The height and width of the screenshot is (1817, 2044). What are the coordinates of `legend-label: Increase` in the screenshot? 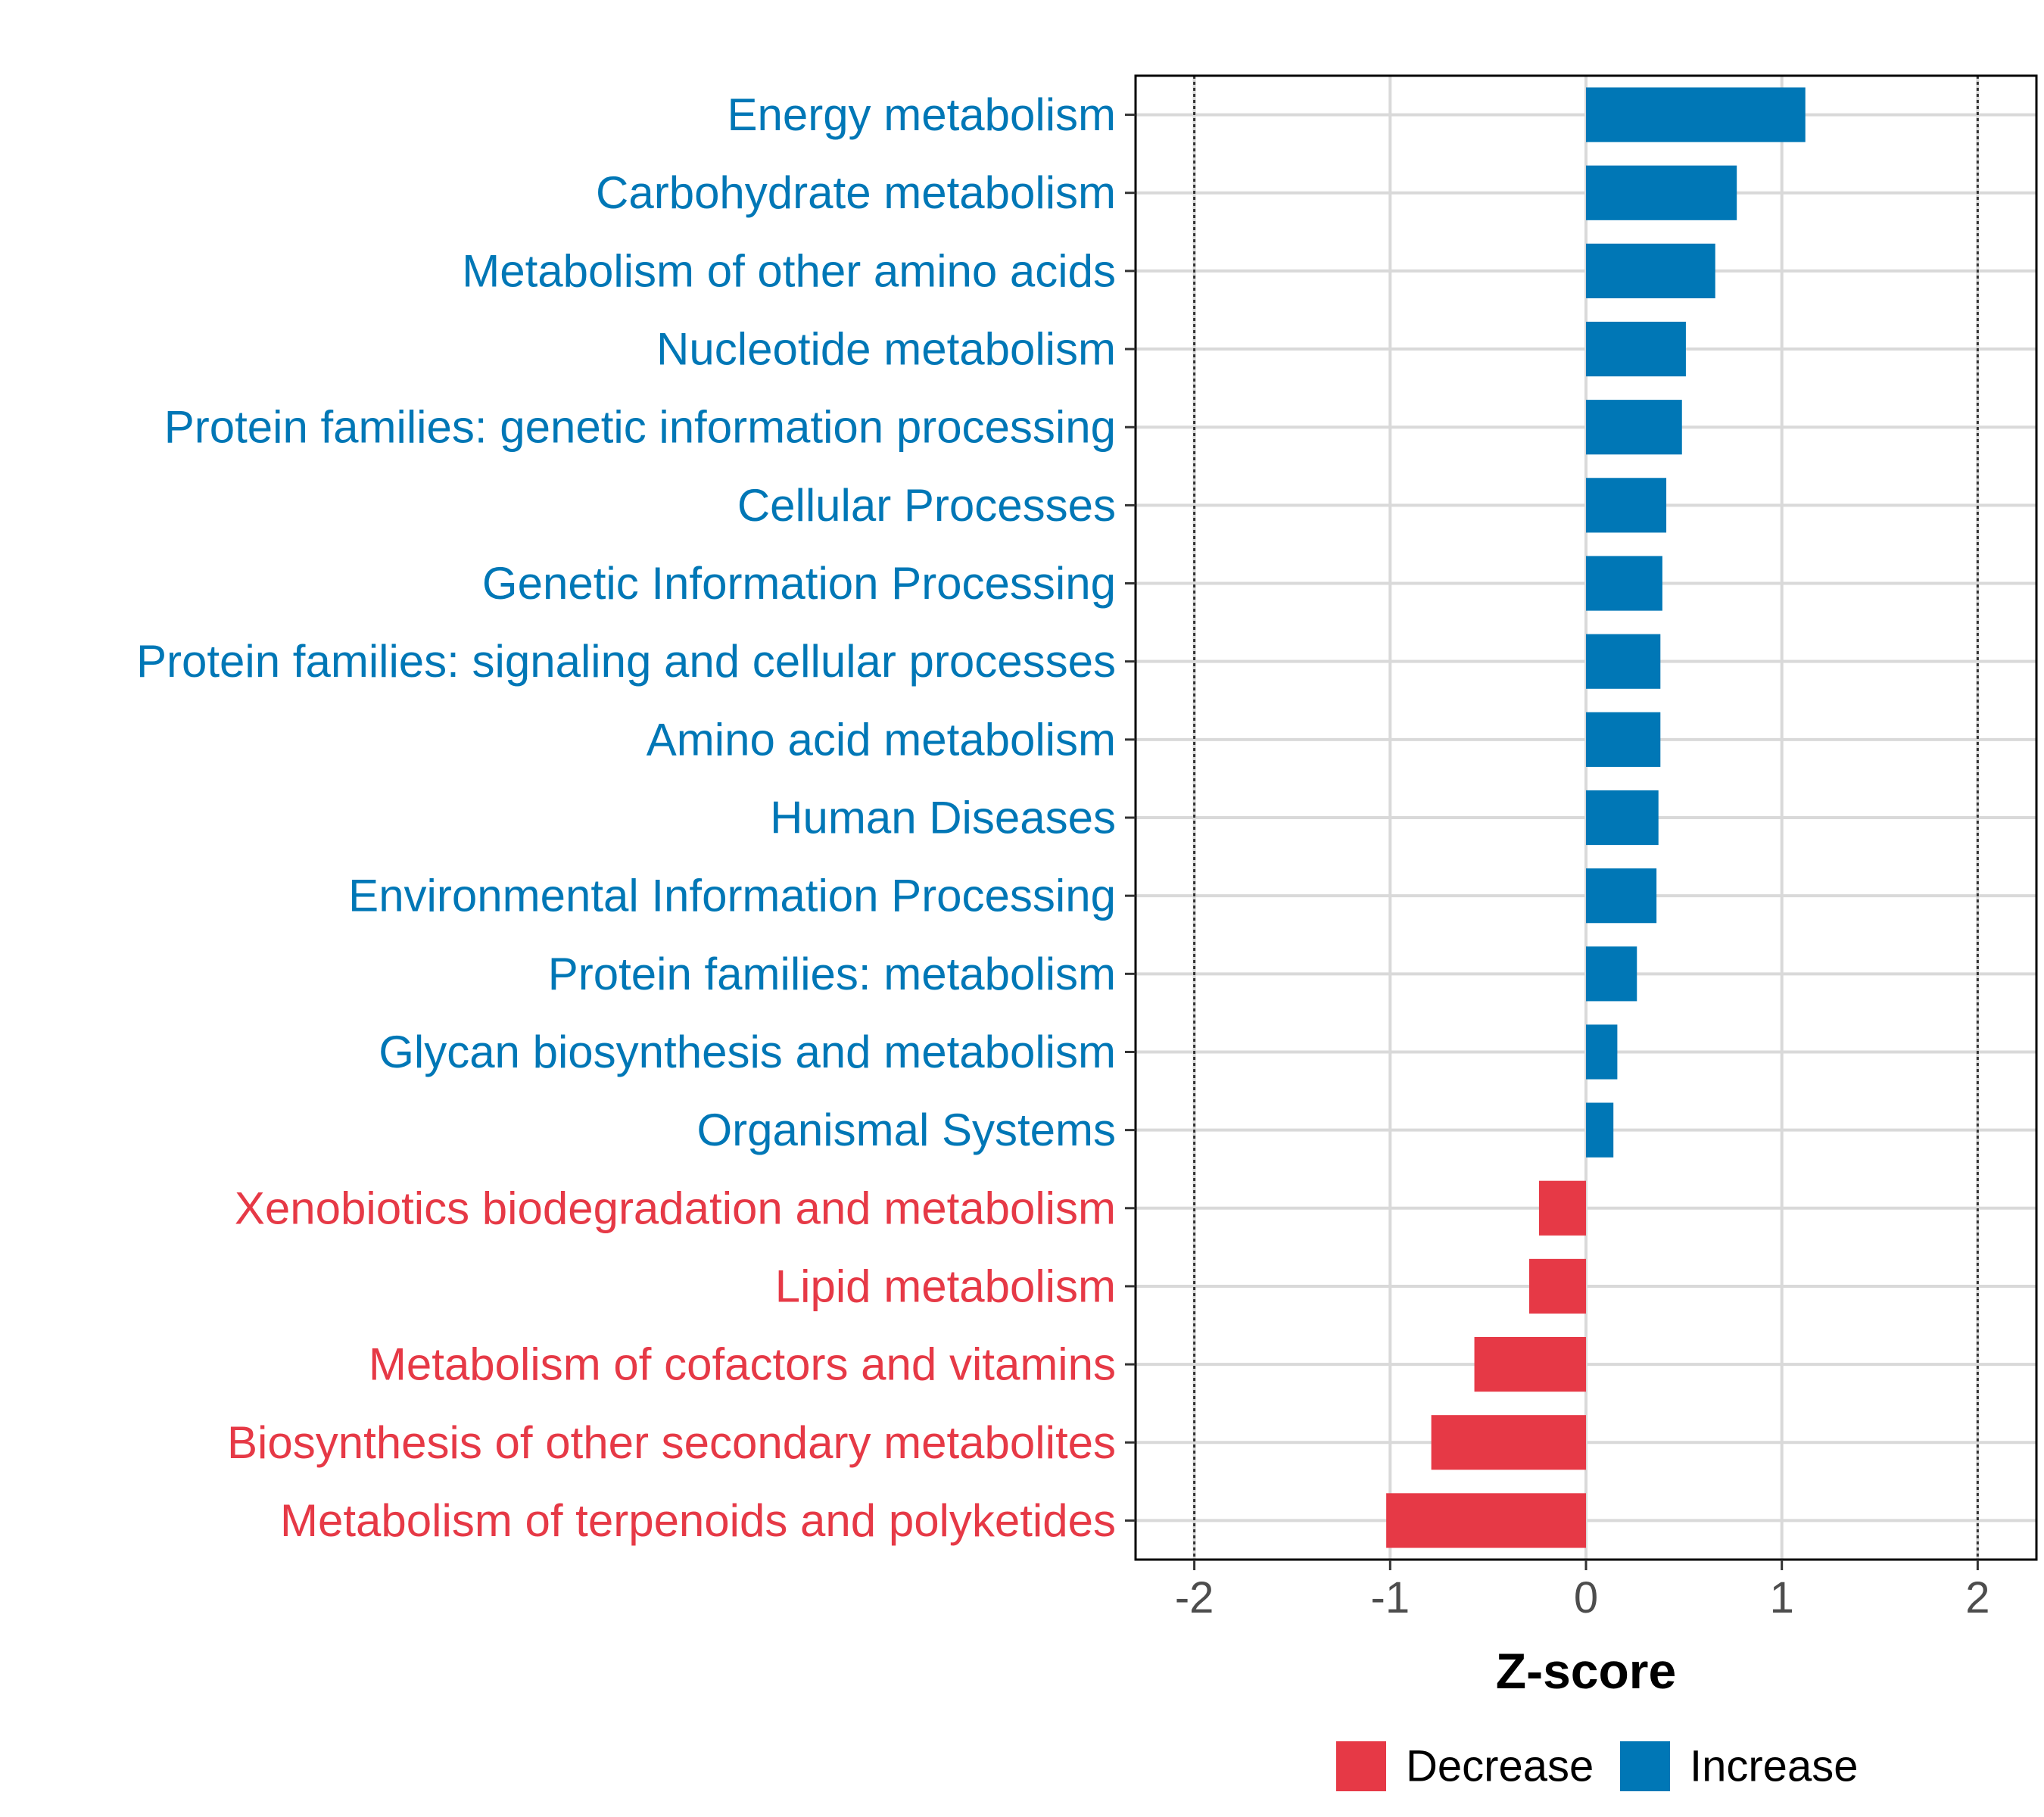 It's located at (1774, 1766).